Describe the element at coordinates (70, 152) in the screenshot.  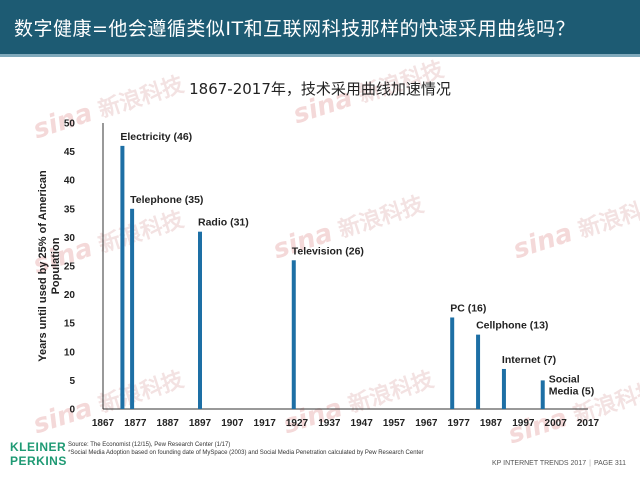
I see `y-tick-label: 45` at that location.